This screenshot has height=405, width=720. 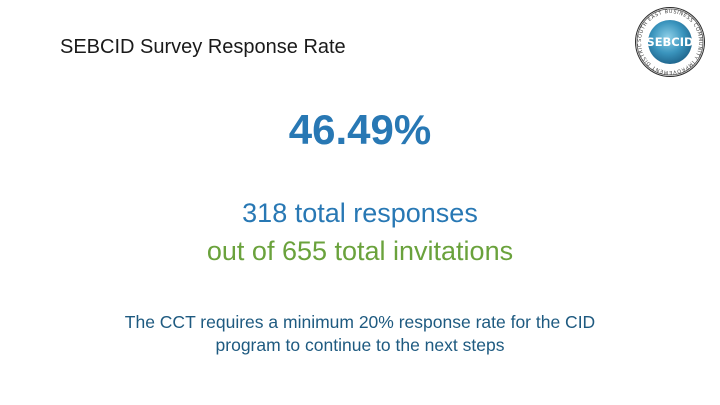 What do you see at coordinates (360, 251) in the screenshot?
I see `total-invitations-text: out of 655 total invitations` at bounding box center [360, 251].